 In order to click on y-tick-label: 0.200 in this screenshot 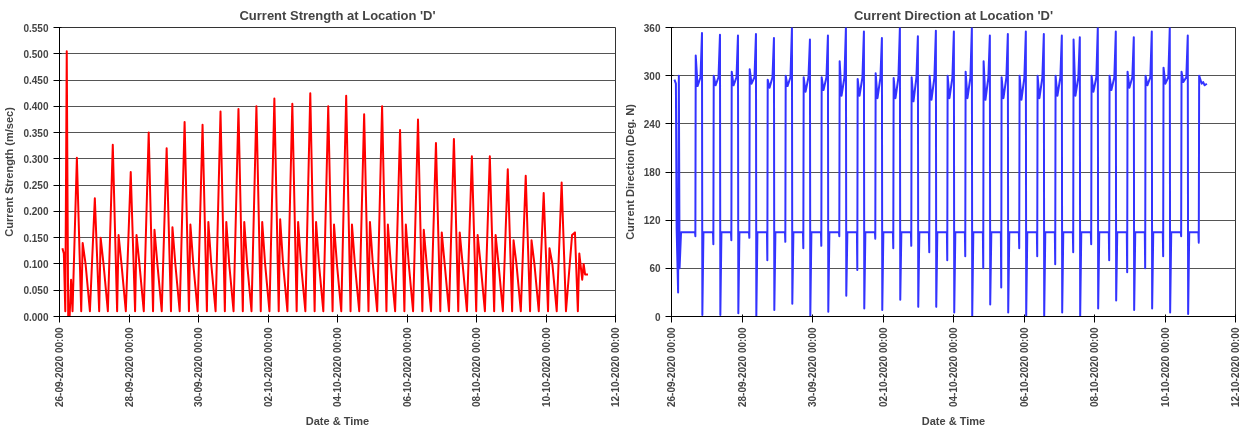, I will do `click(36, 212)`.